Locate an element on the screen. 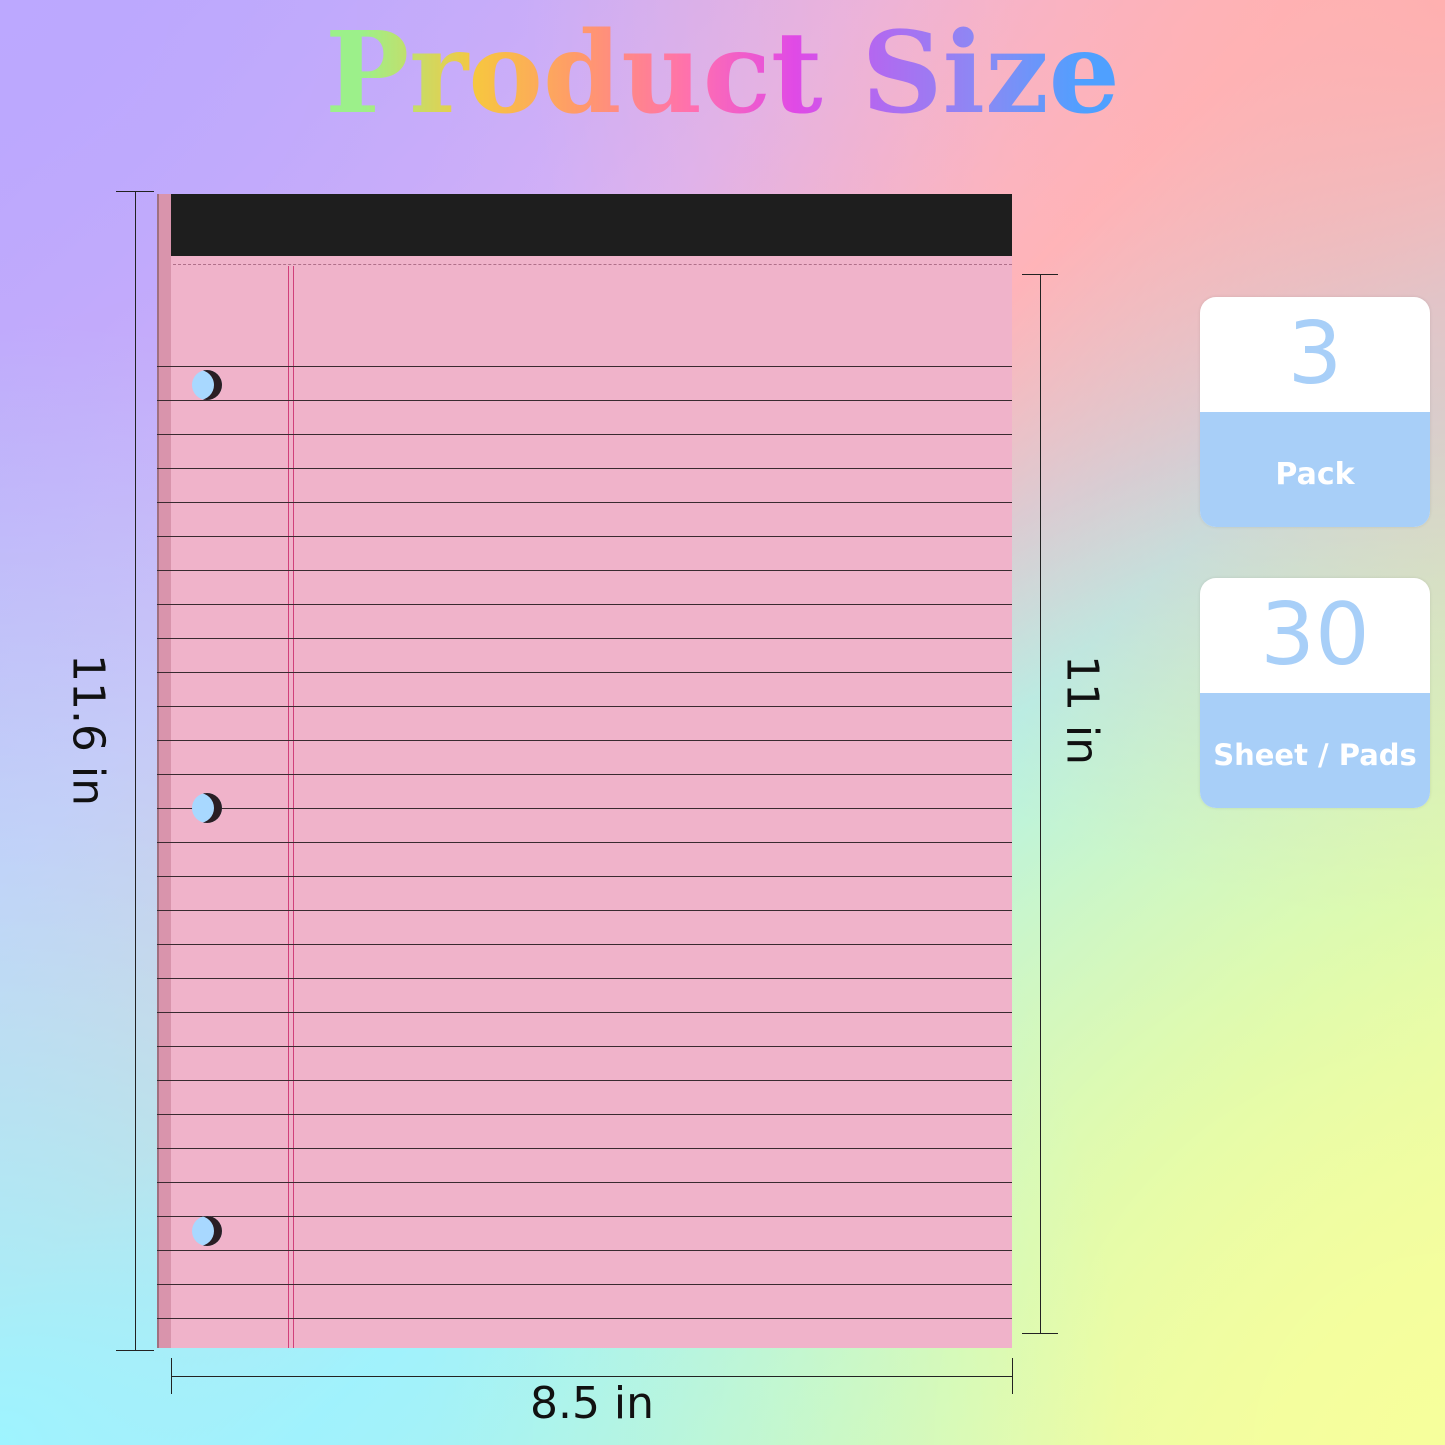  page-title: Product Size is located at coordinates (722, 73).